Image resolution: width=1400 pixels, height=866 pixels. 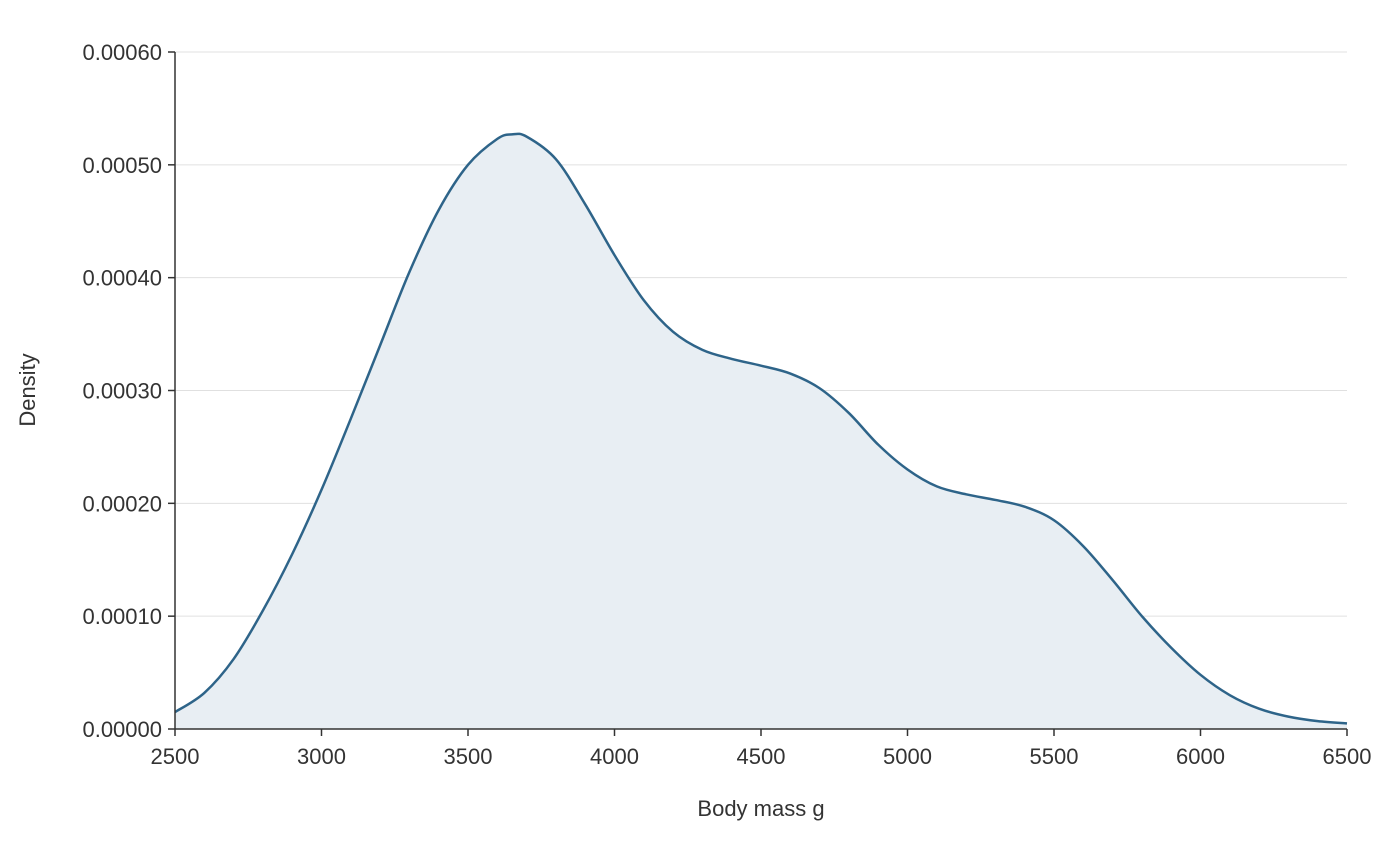 What do you see at coordinates (468, 756) in the screenshot?
I see `x-tick-label: 3500` at bounding box center [468, 756].